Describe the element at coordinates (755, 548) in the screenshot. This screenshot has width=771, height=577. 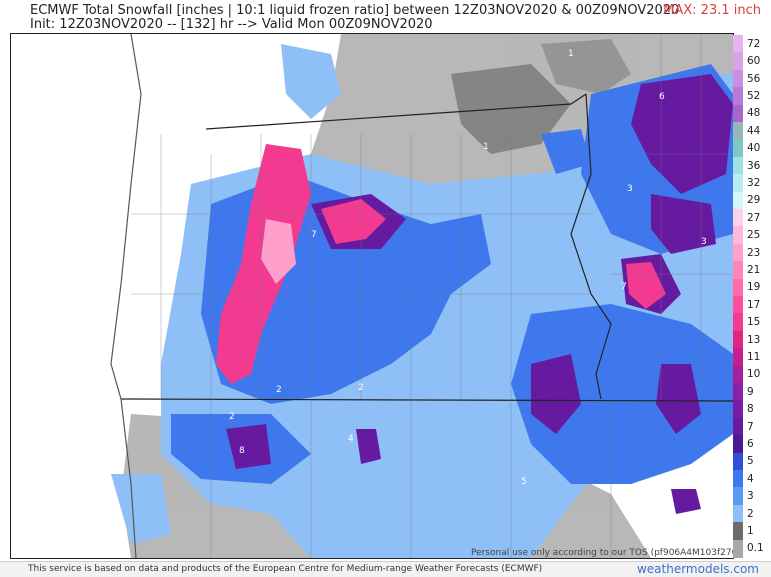
I see `legend-label: 0.1` at that location.